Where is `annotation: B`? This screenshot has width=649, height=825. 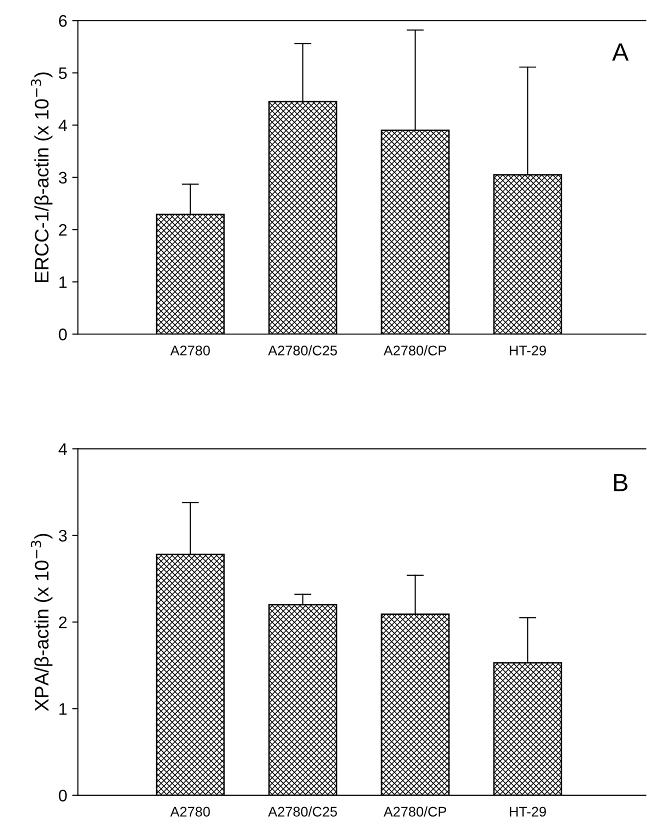 annotation: B is located at coordinates (621, 483).